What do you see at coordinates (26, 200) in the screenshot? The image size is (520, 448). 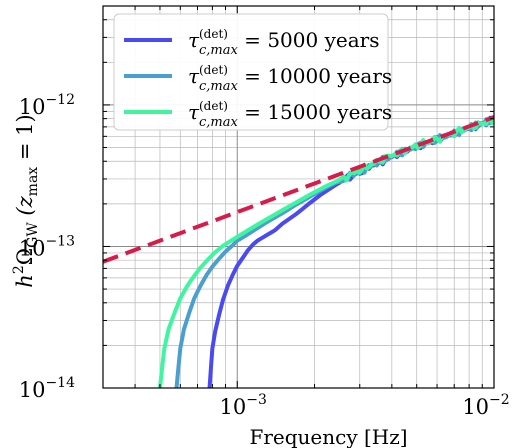 I see `y-axis-label: h2ΩGW (zmax = 1)` at bounding box center [26, 200].